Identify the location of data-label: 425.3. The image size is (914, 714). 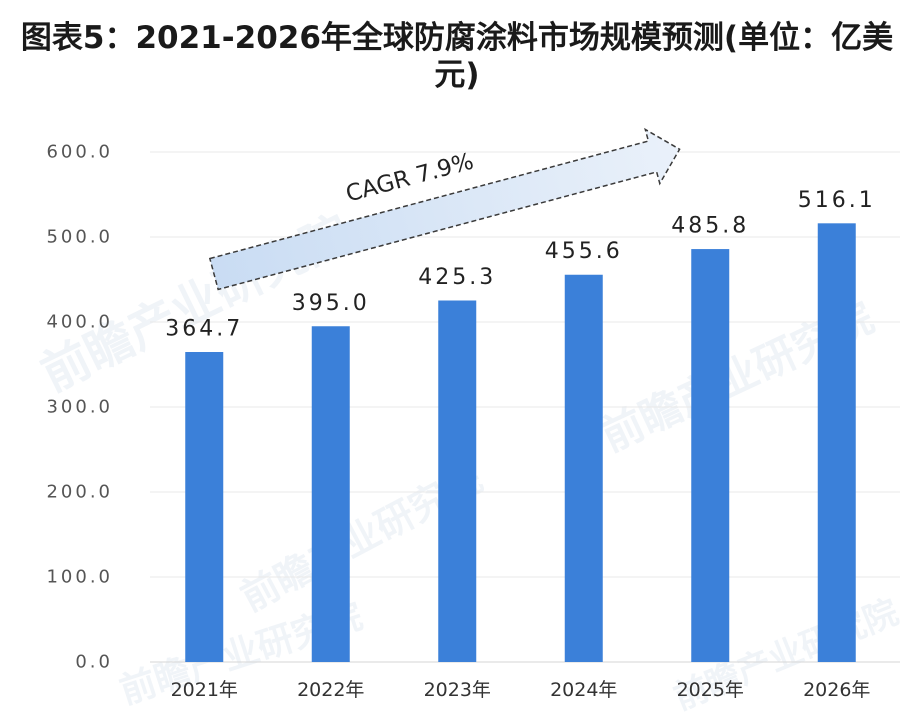
(457, 277).